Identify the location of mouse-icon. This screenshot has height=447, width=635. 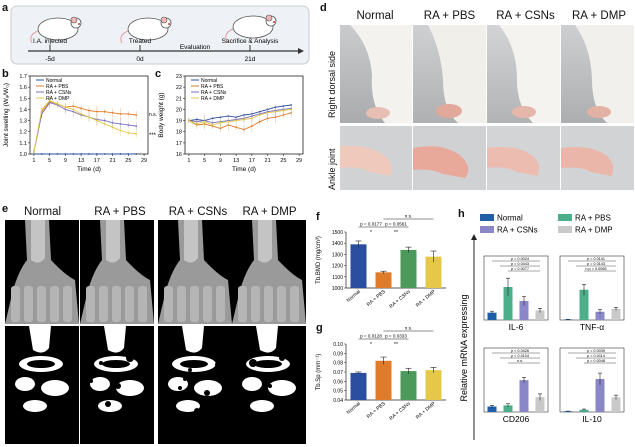
(251, 28).